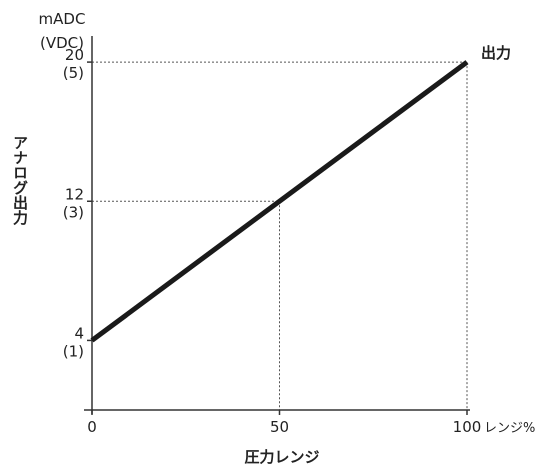 This screenshot has height=471, width=548. What do you see at coordinates (509, 428) in the screenshot?
I see `x-unit-label: レンジ%` at bounding box center [509, 428].